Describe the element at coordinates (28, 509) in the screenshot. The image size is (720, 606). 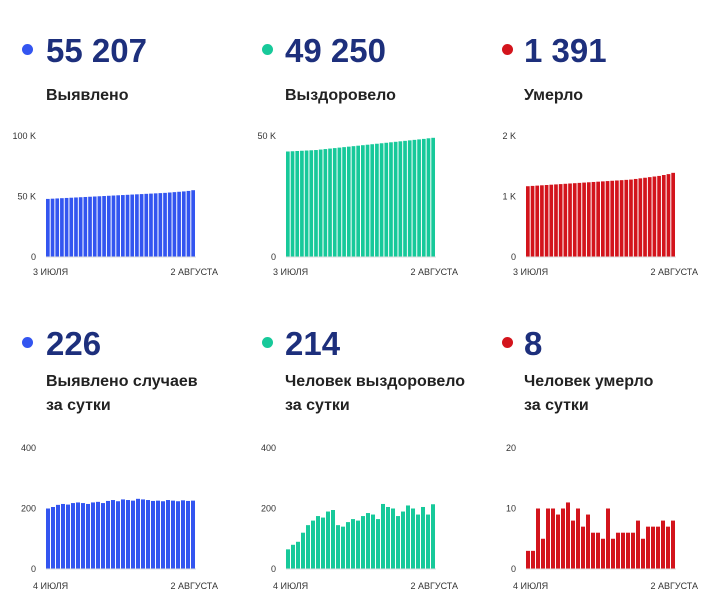
I see `y-tick-label: 200` at that location.